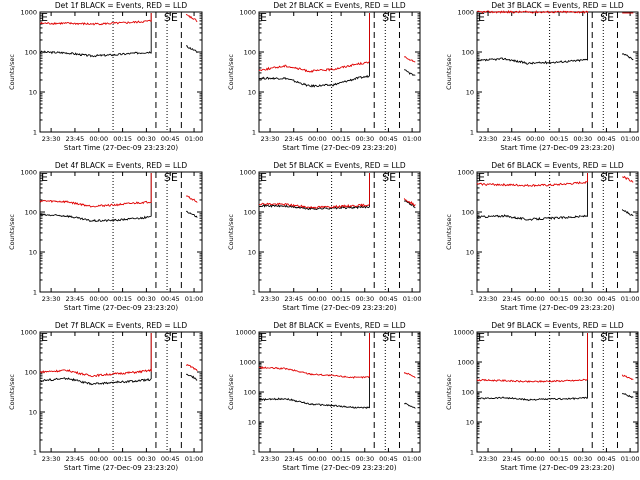  I want to click on chart-title: Det 1f BLACK = Events, RED = LLD, so click(121, 5).